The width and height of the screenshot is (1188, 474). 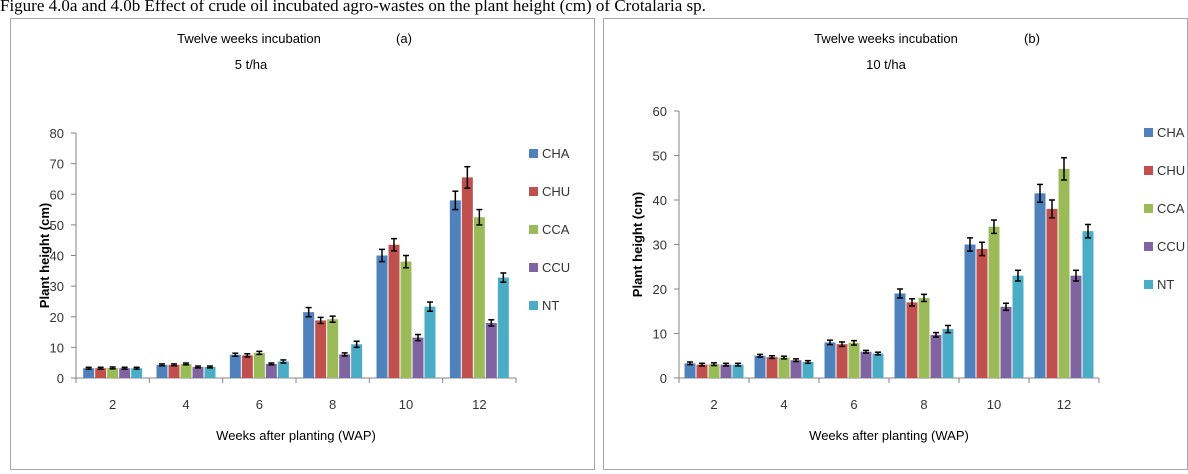 What do you see at coordinates (185, 404) in the screenshot?
I see `x-tick-label: 4` at bounding box center [185, 404].